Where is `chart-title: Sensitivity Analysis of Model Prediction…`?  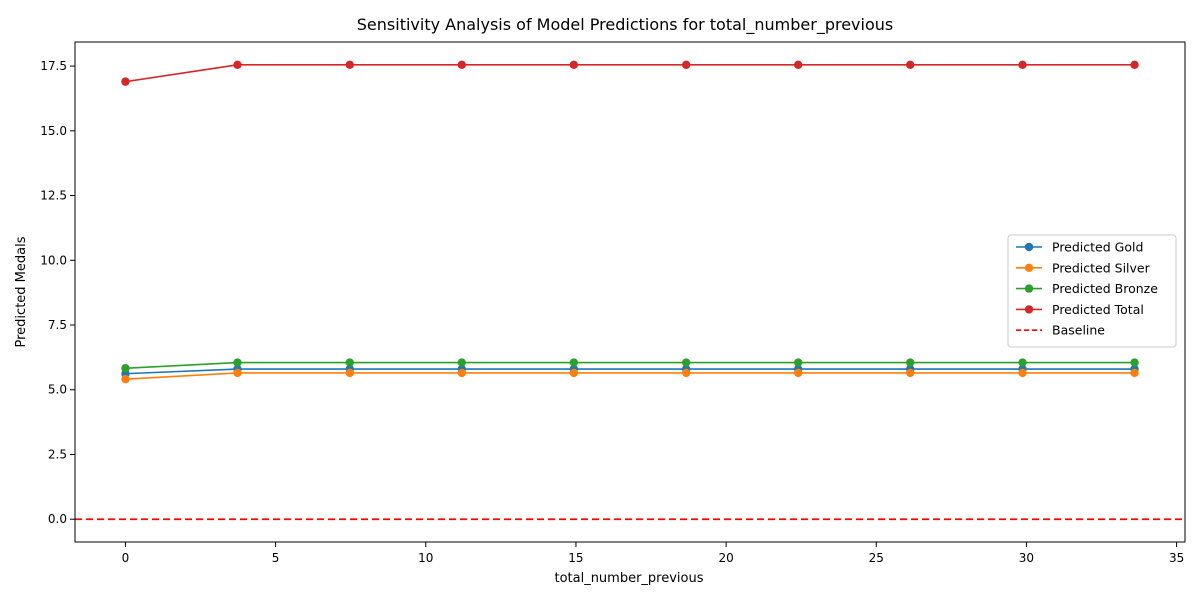
chart-title: Sensitivity Analysis of Model Prediction… is located at coordinates (625, 25).